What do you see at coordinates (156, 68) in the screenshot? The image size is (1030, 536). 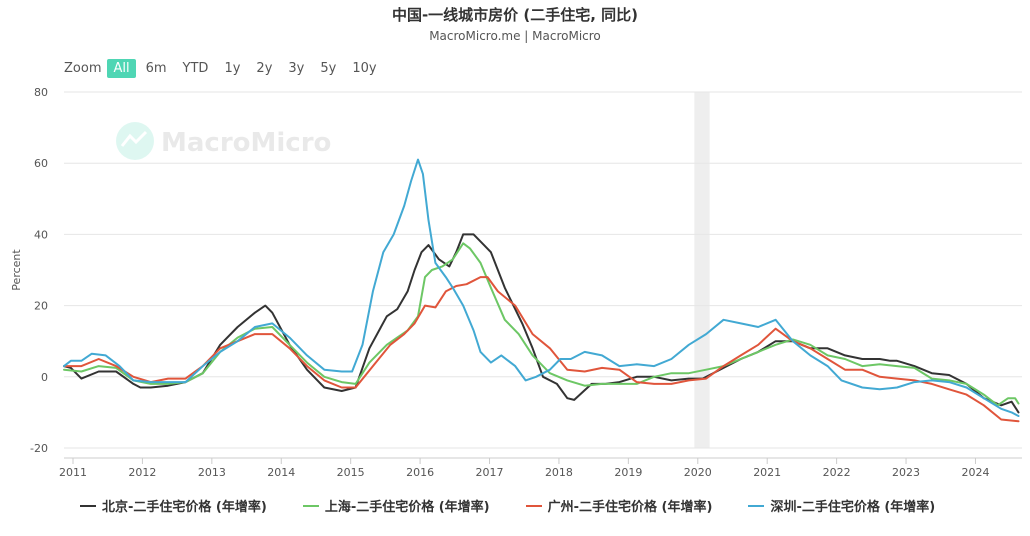 I see `range-button-6m: 6m` at bounding box center [156, 68].